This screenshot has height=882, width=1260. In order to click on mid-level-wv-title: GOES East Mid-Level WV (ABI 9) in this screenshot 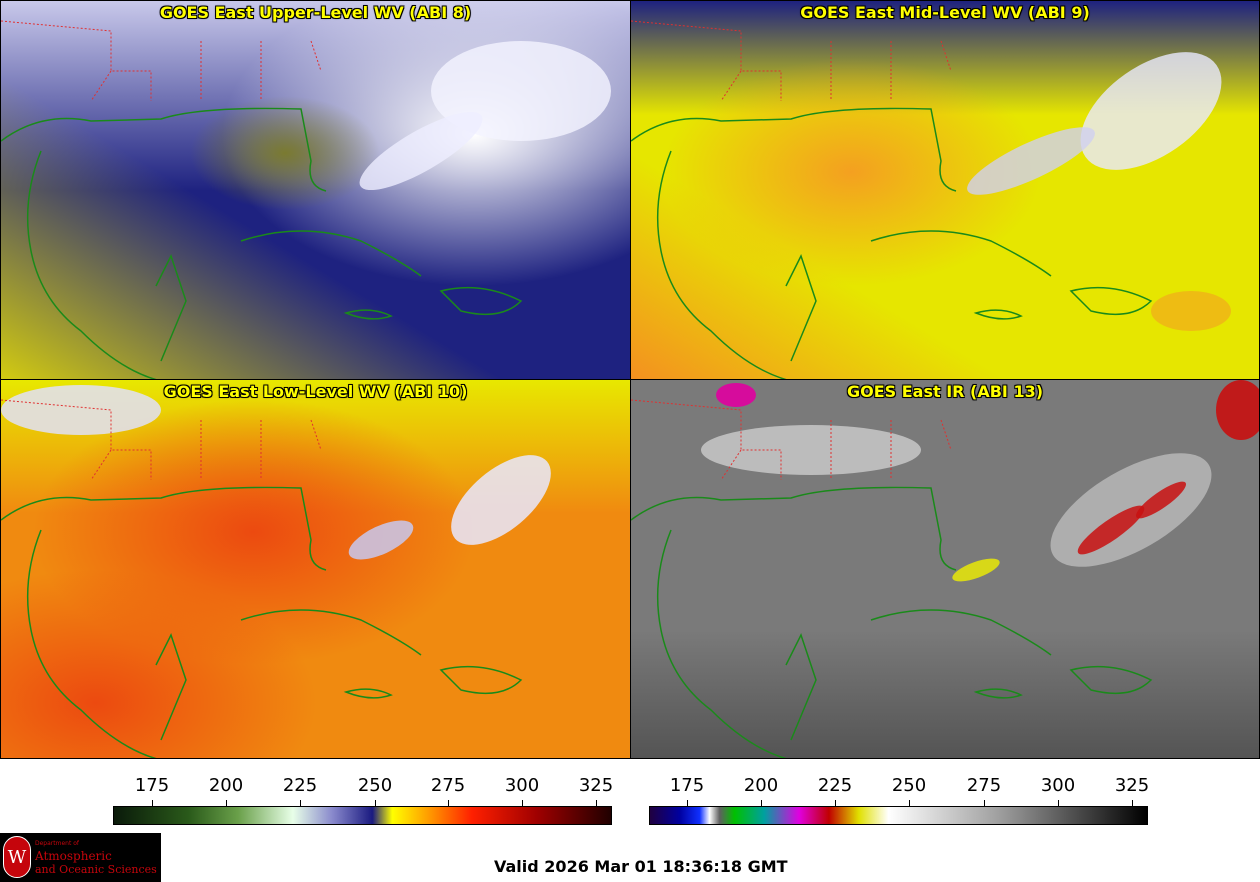, I will do `click(945, 12)`.